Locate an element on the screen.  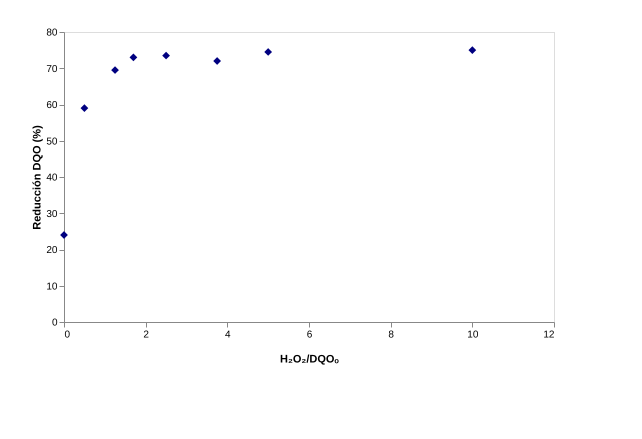
x-axis-title: H₂O₂/DQOₒ is located at coordinates (310, 360).